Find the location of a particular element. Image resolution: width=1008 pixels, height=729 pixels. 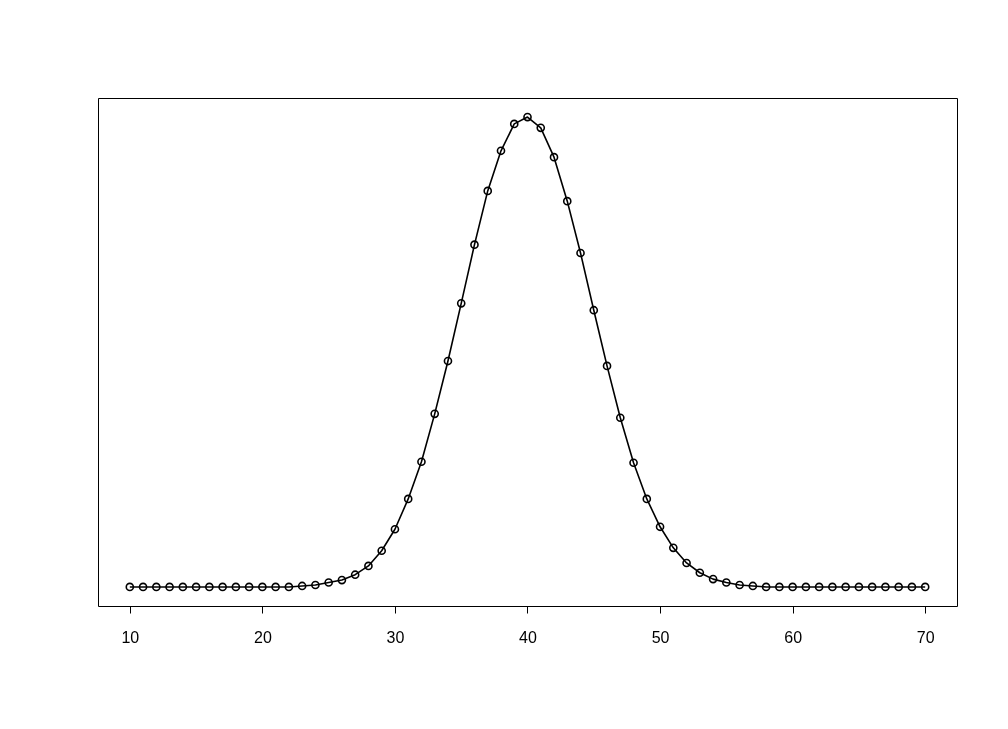

x-tick-label: 60 is located at coordinates (793, 637).